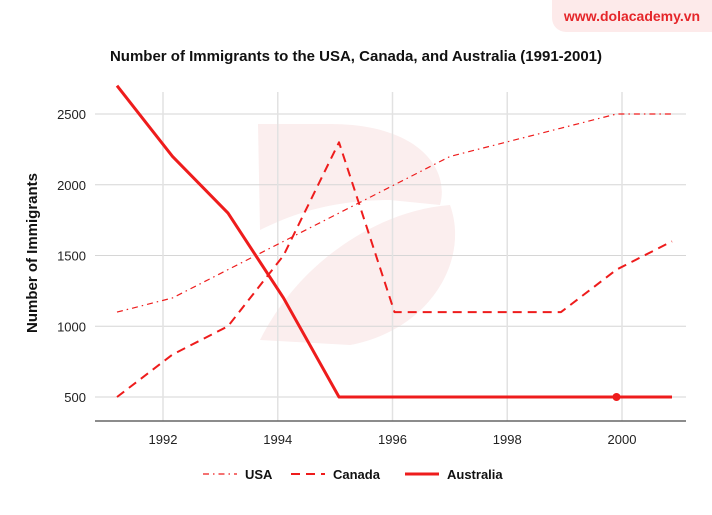 This screenshot has width=712, height=515. What do you see at coordinates (71, 114) in the screenshot?
I see `y-tick-label: 2500` at bounding box center [71, 114].